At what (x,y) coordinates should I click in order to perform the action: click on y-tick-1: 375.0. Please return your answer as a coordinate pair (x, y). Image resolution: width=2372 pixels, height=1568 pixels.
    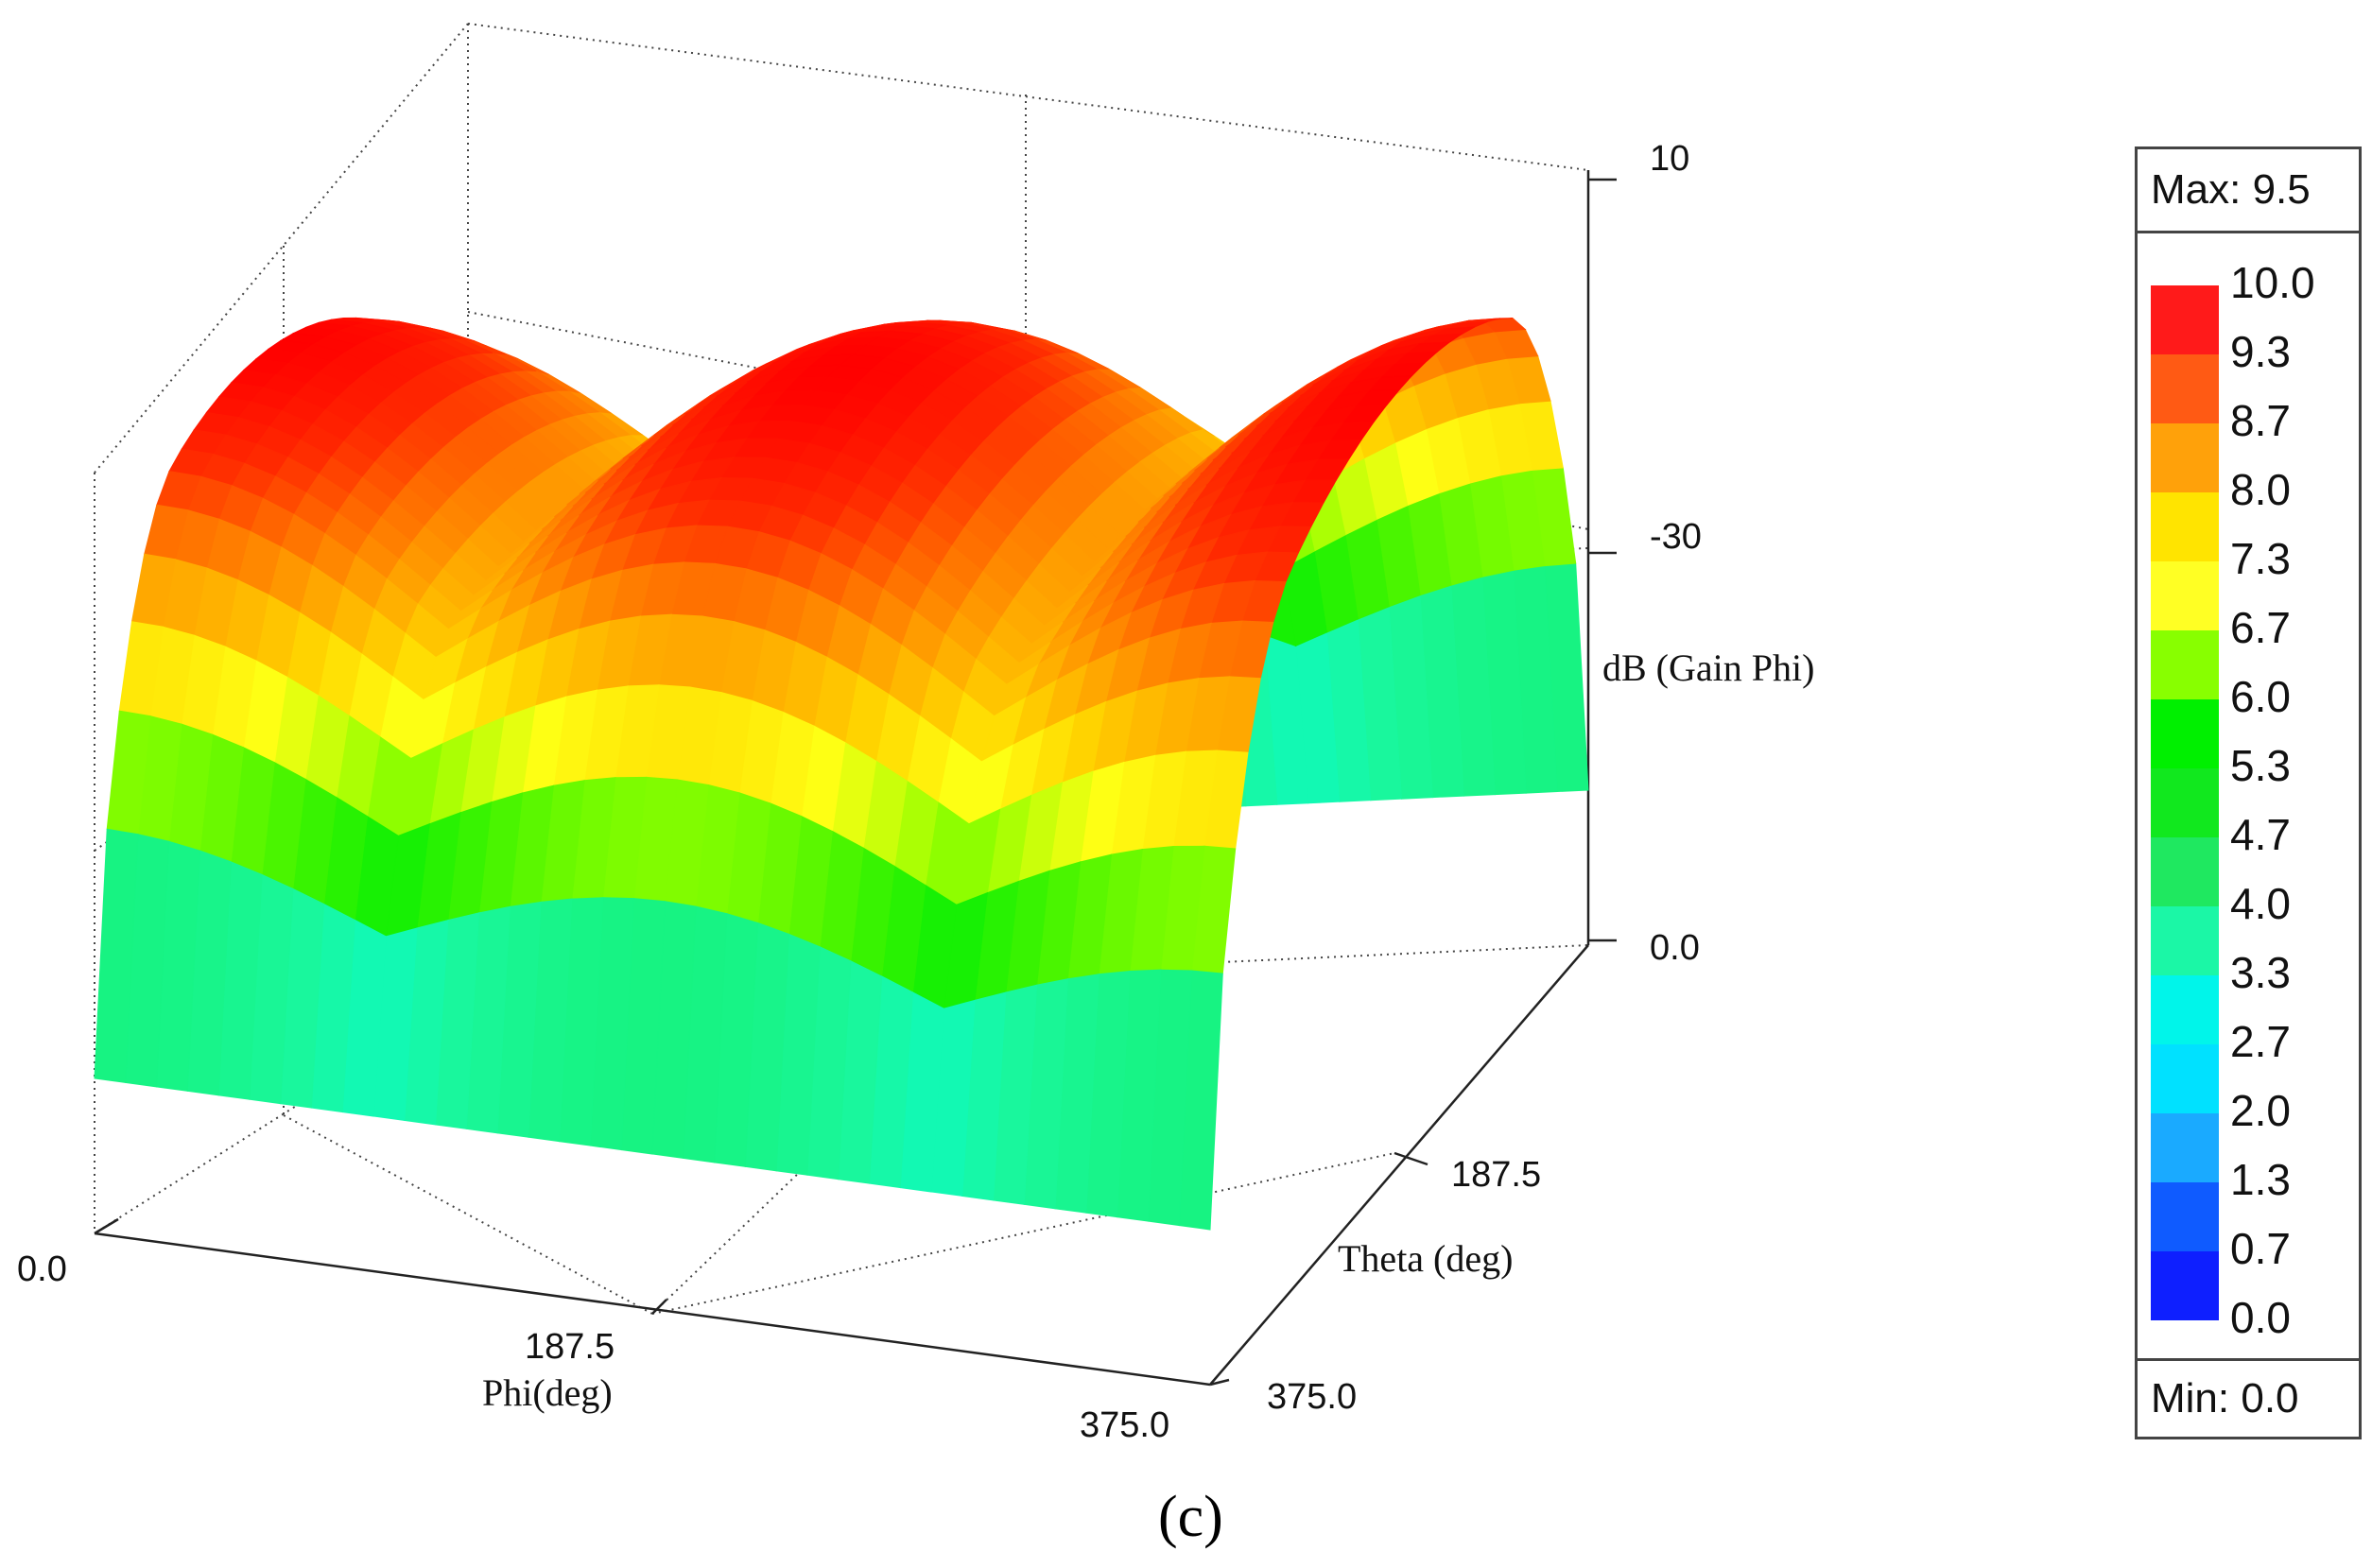
    Looking at the image, I should click on (1312, 1397).